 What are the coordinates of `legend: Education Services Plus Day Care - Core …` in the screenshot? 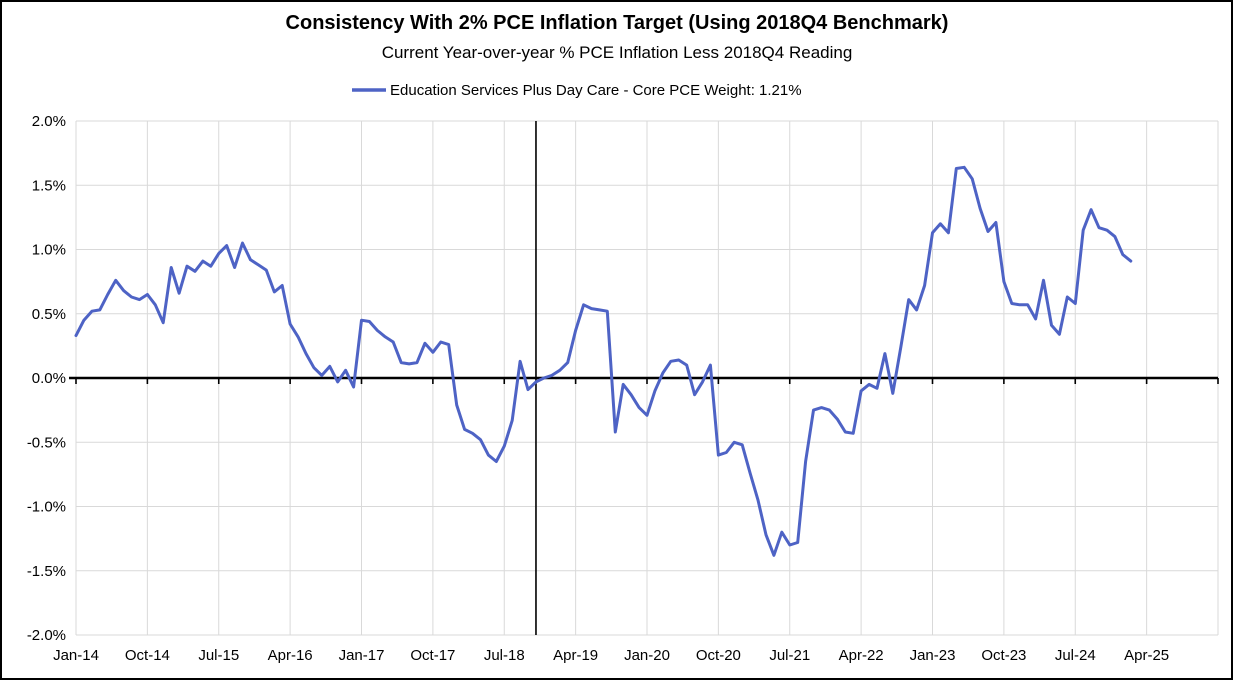 It's located at (577, 90).